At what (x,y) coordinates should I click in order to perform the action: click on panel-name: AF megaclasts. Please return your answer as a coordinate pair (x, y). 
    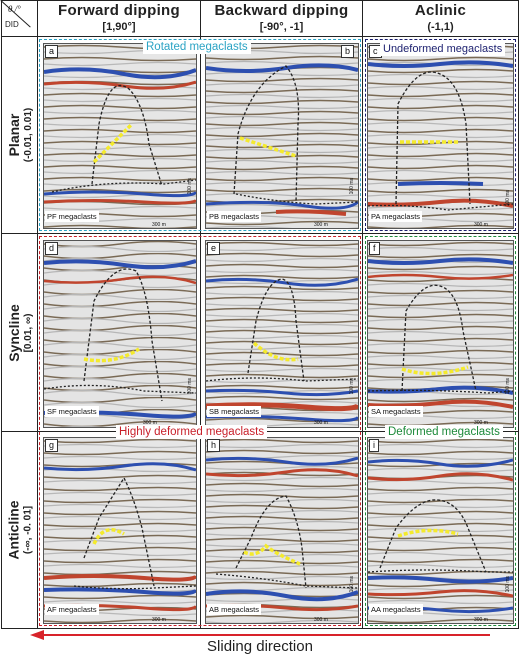
    Looking at the image, I should click on (72, 609).